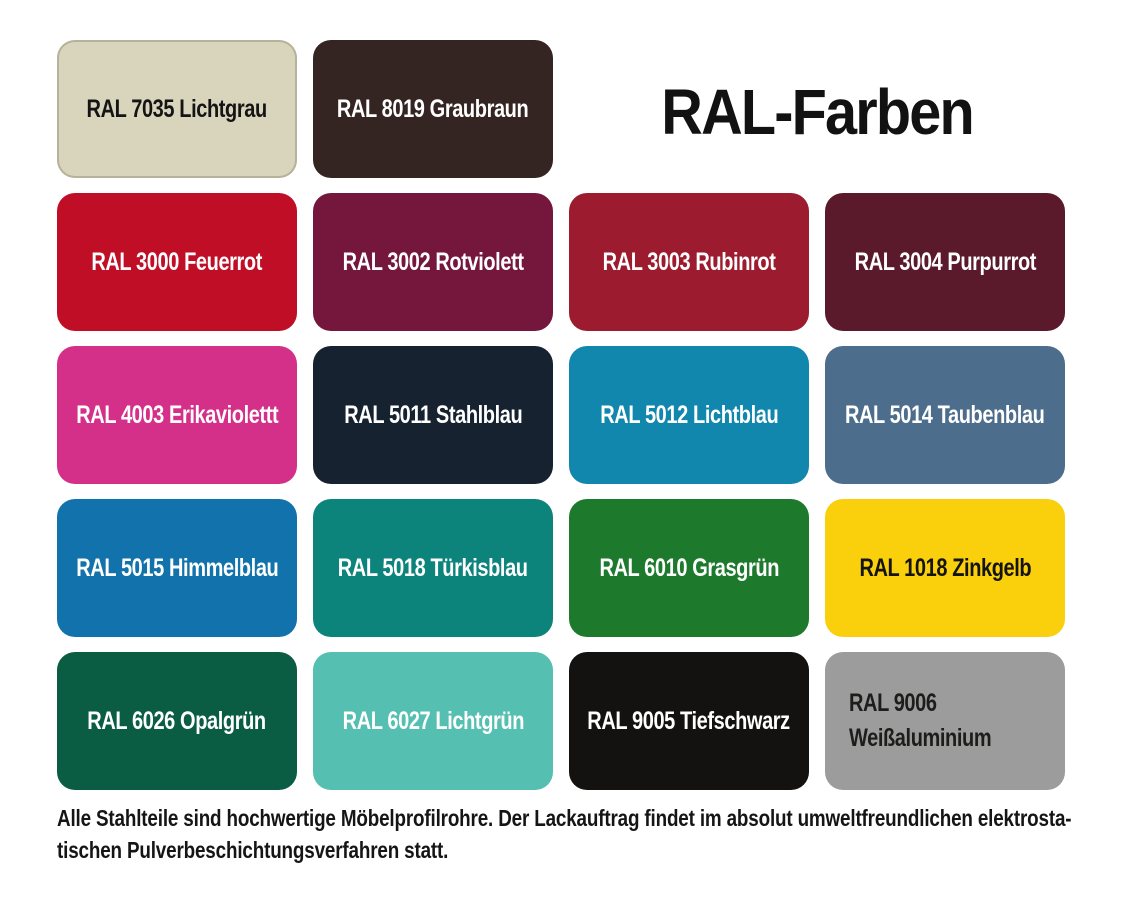  I want to click on swatch-label: RAL 4003 Erikaviolettt, so click(177, 414).